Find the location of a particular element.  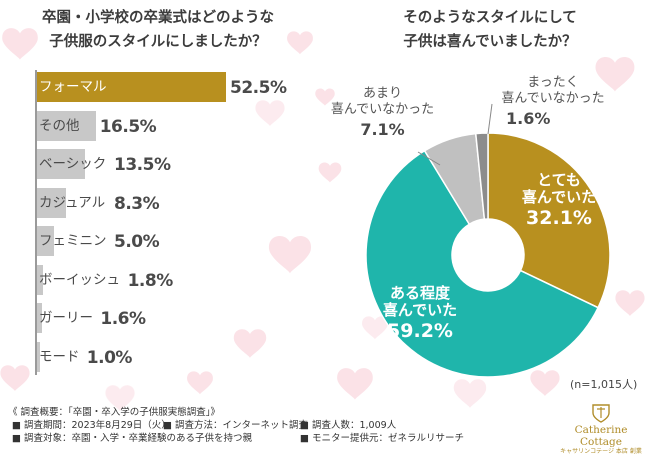

slice-label-not-very-happy-line2: 喜んでいなかった is located at coordinates (382, 109).